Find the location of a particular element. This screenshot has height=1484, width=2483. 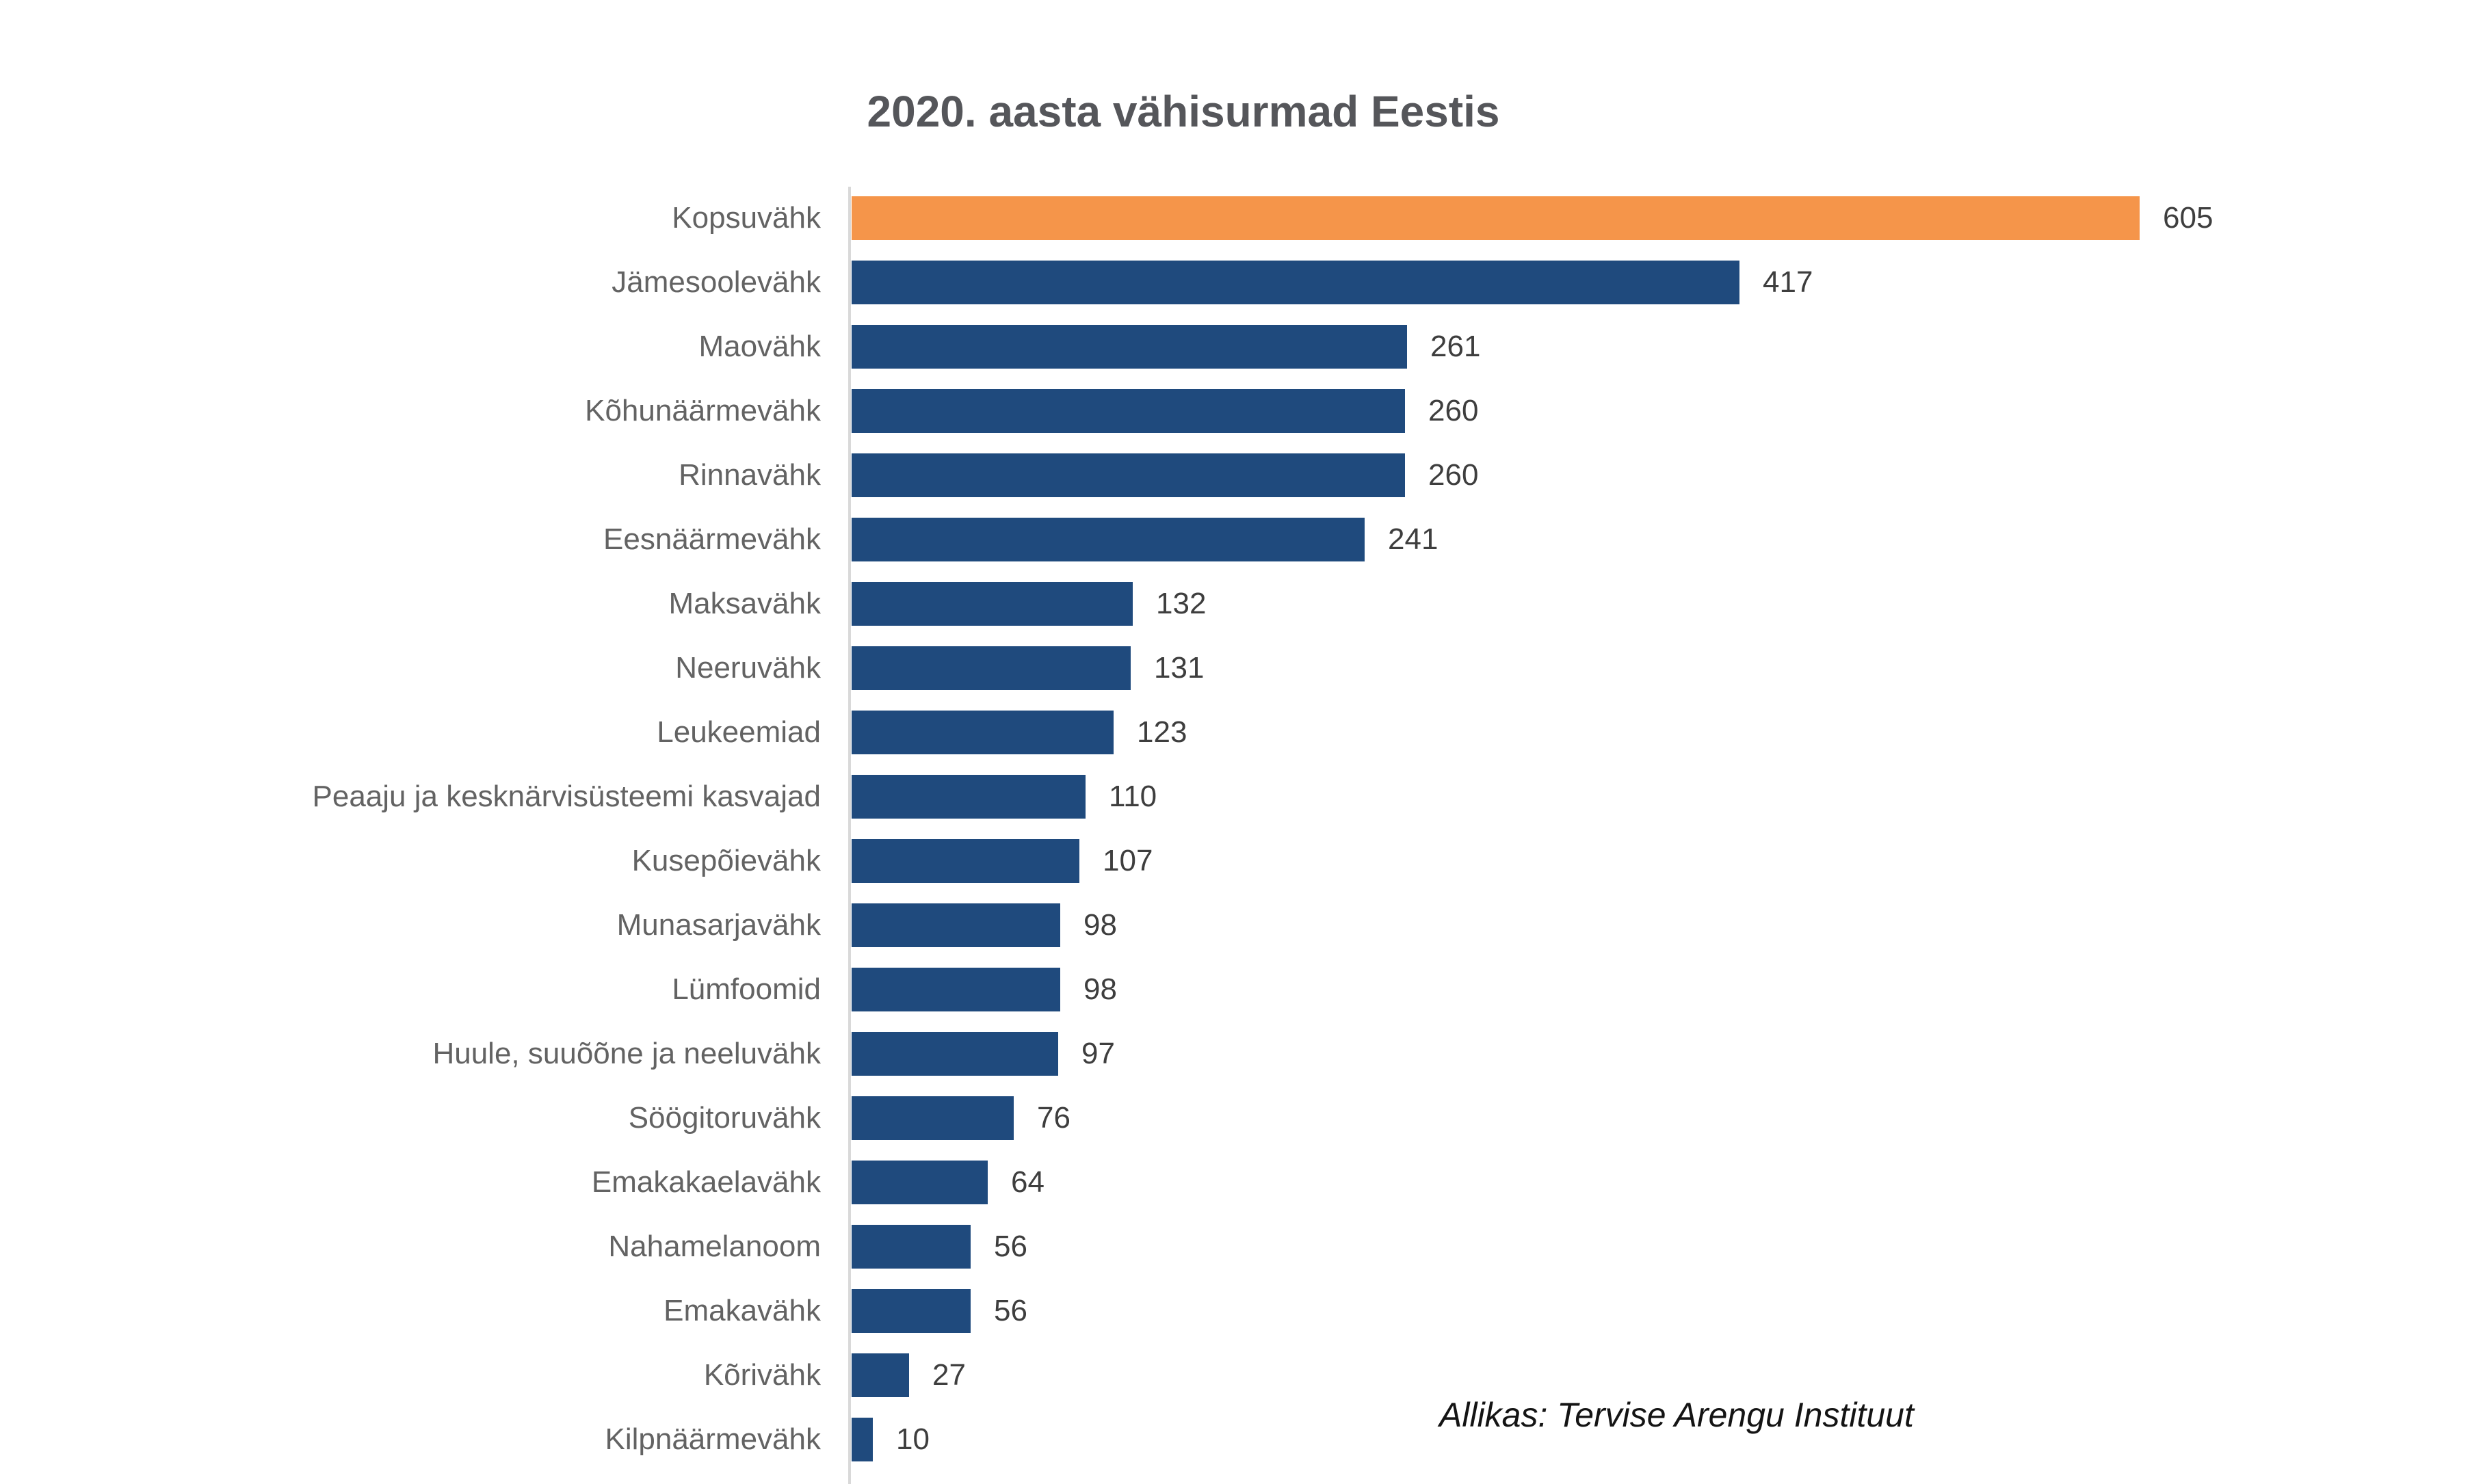

category-label: Nahamelanoom is located at coordinates (714, 1246).